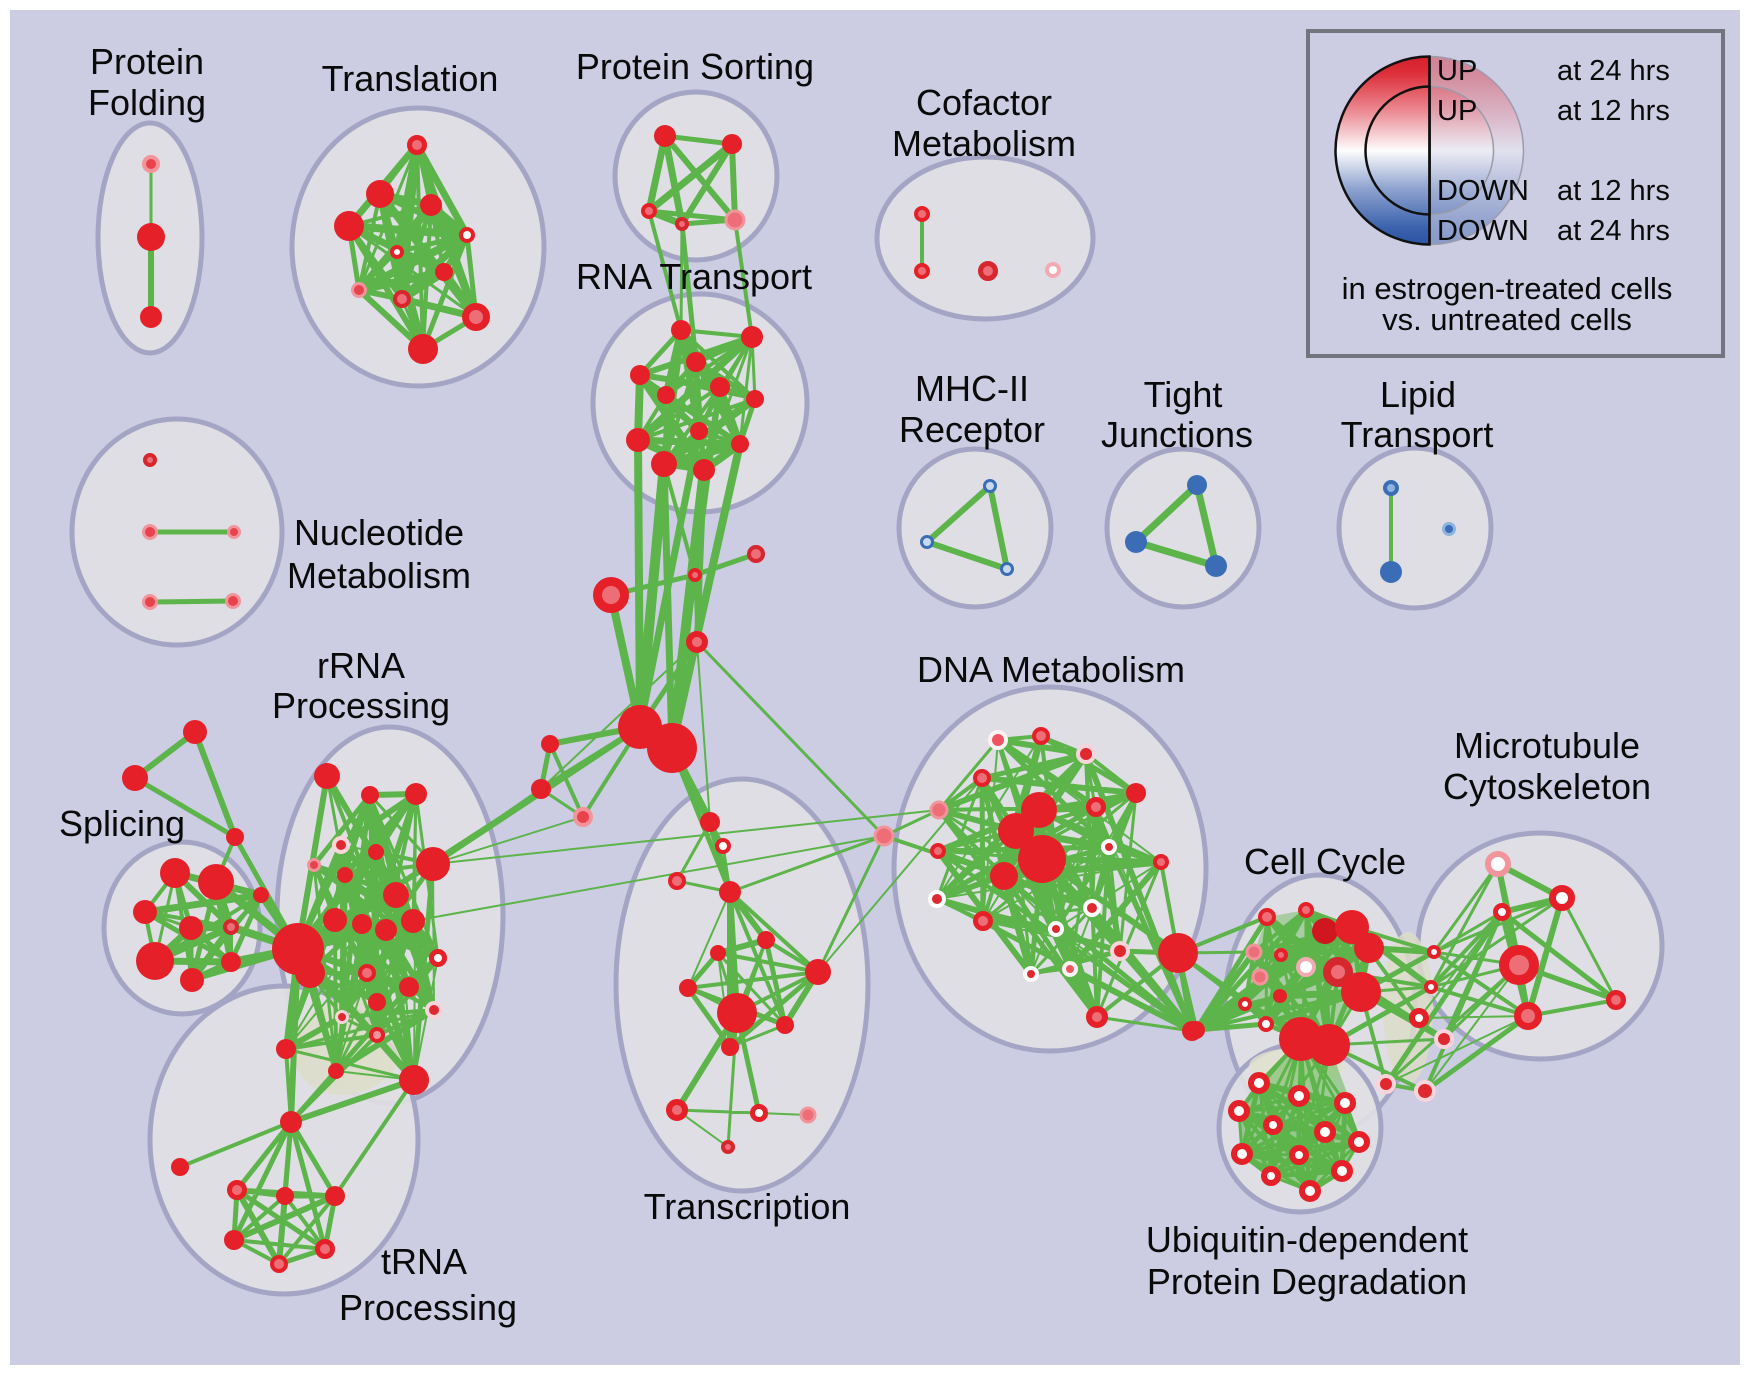 The width and height of the screenshot is (1750, 1376). I want to click on svg-text: Transcription, so click(747, 1206).